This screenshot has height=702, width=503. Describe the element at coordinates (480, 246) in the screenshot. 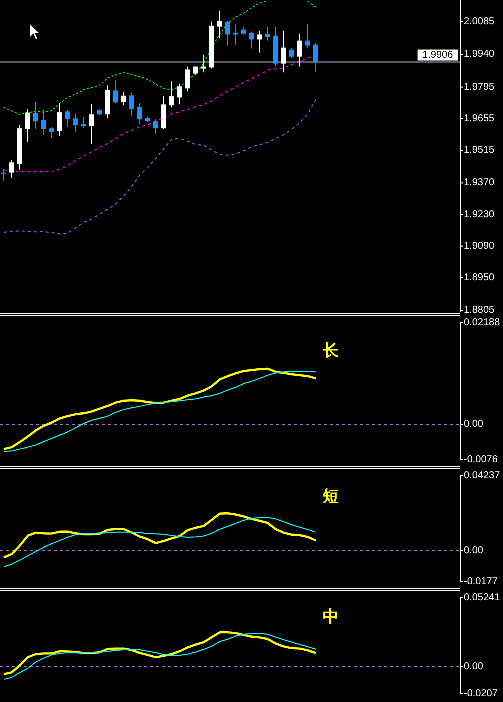

I see `y-tick-label: 1.9090` at that location.